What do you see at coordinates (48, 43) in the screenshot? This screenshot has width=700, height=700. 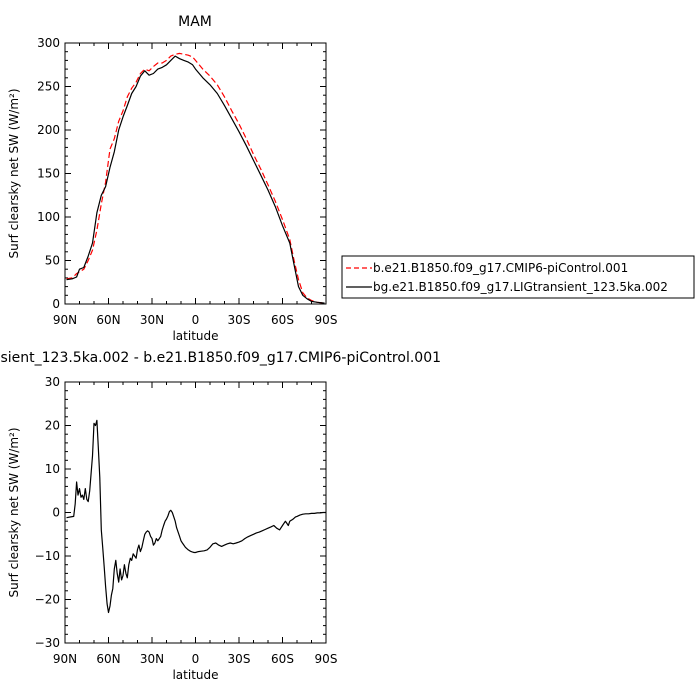 I see `y-tick-label: 300` at bounding box center [48, 43].